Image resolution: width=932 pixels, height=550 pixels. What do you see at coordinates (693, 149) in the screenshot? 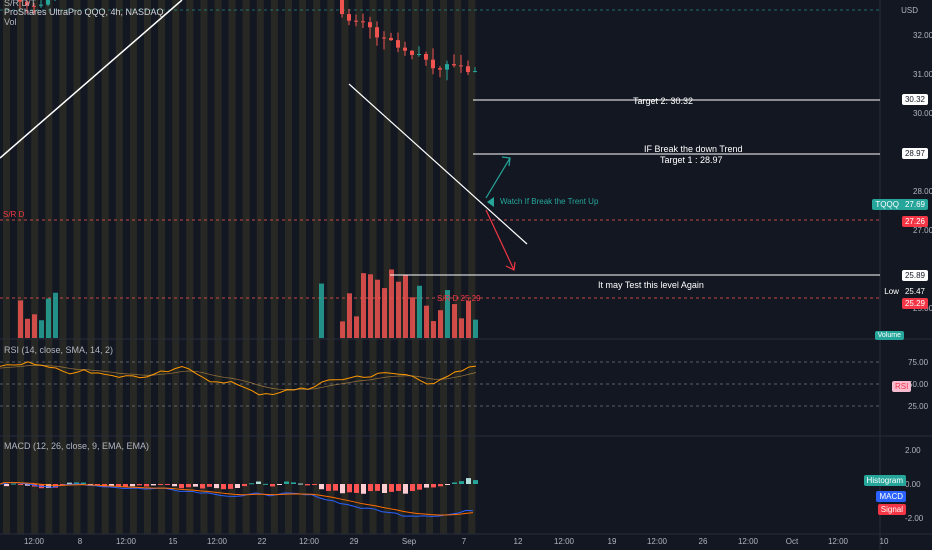
I see `break-trend-annotation: IF Break the down Trend` at bounding box center [693, 149].